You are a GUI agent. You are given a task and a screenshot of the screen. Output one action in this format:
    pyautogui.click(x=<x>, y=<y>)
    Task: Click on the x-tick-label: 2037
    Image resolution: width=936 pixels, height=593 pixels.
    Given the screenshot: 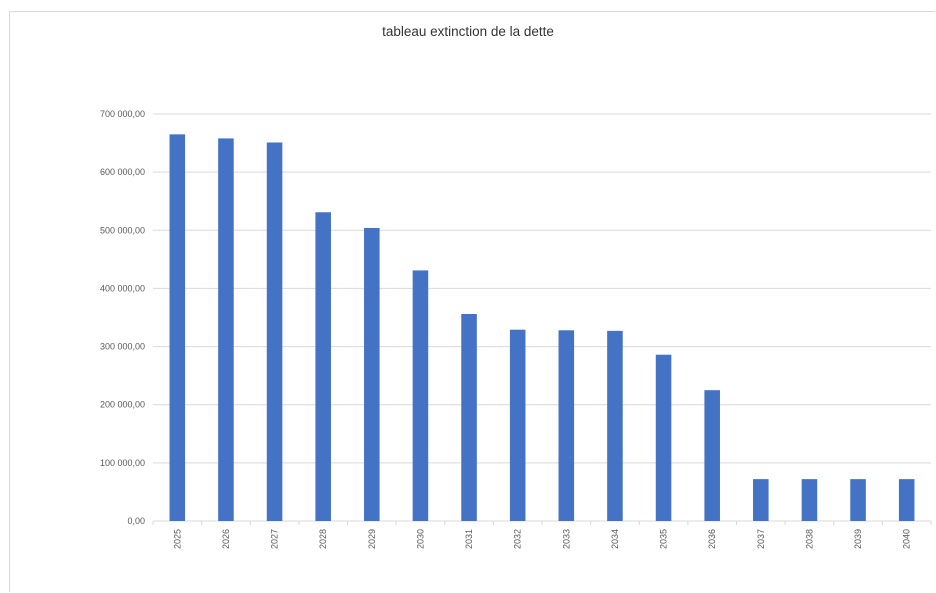 What is the action you would take?
    pyautogui.click(x=761, y=539)
    